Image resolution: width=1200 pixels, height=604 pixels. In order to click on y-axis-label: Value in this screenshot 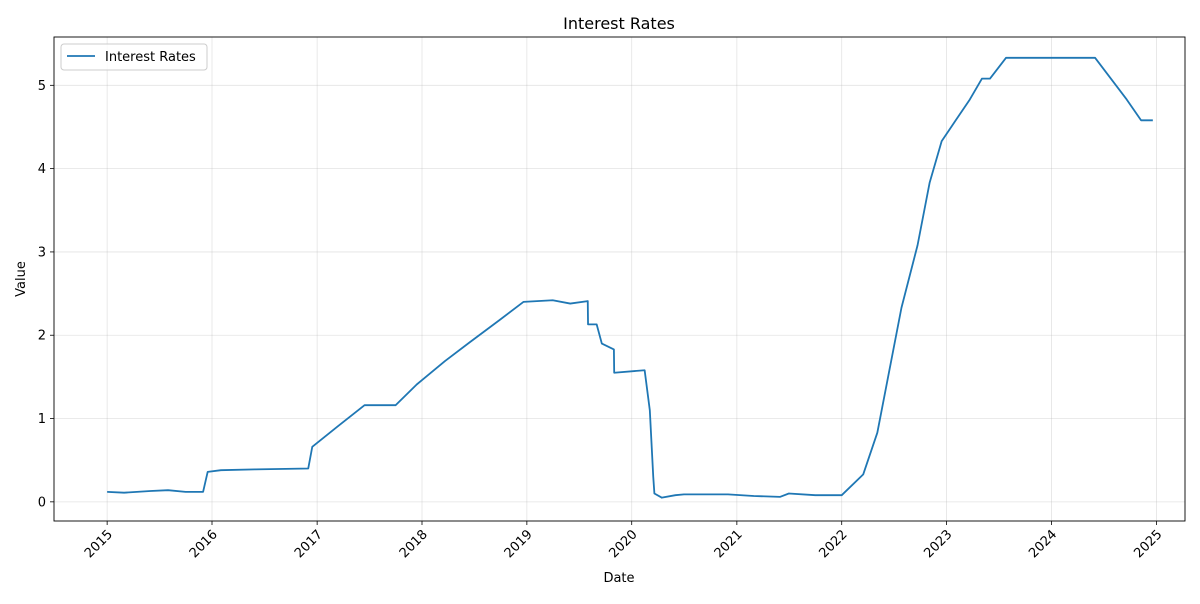, I will do `click(21, 279)`.